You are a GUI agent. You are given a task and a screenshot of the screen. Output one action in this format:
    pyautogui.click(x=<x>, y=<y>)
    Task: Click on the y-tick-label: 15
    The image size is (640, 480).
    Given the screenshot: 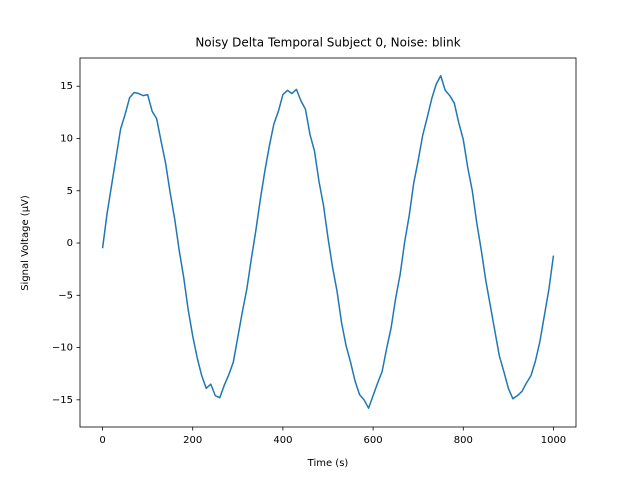 What is the action you would take?
    pyautogui.click(x=66, y=86)
    